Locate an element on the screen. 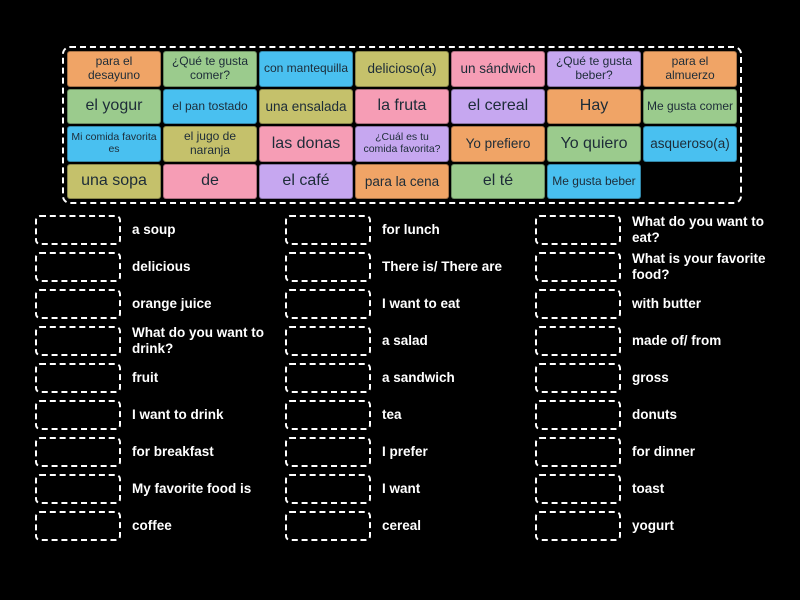 The image size is (800, 600). answer-tile: el cereal is located at coordinates (498, 106).